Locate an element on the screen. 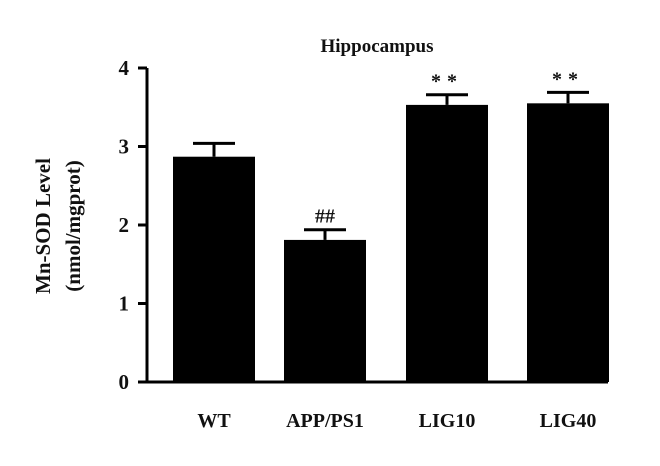  chart-title: Hippocampus is located at coordinates (377, 46).